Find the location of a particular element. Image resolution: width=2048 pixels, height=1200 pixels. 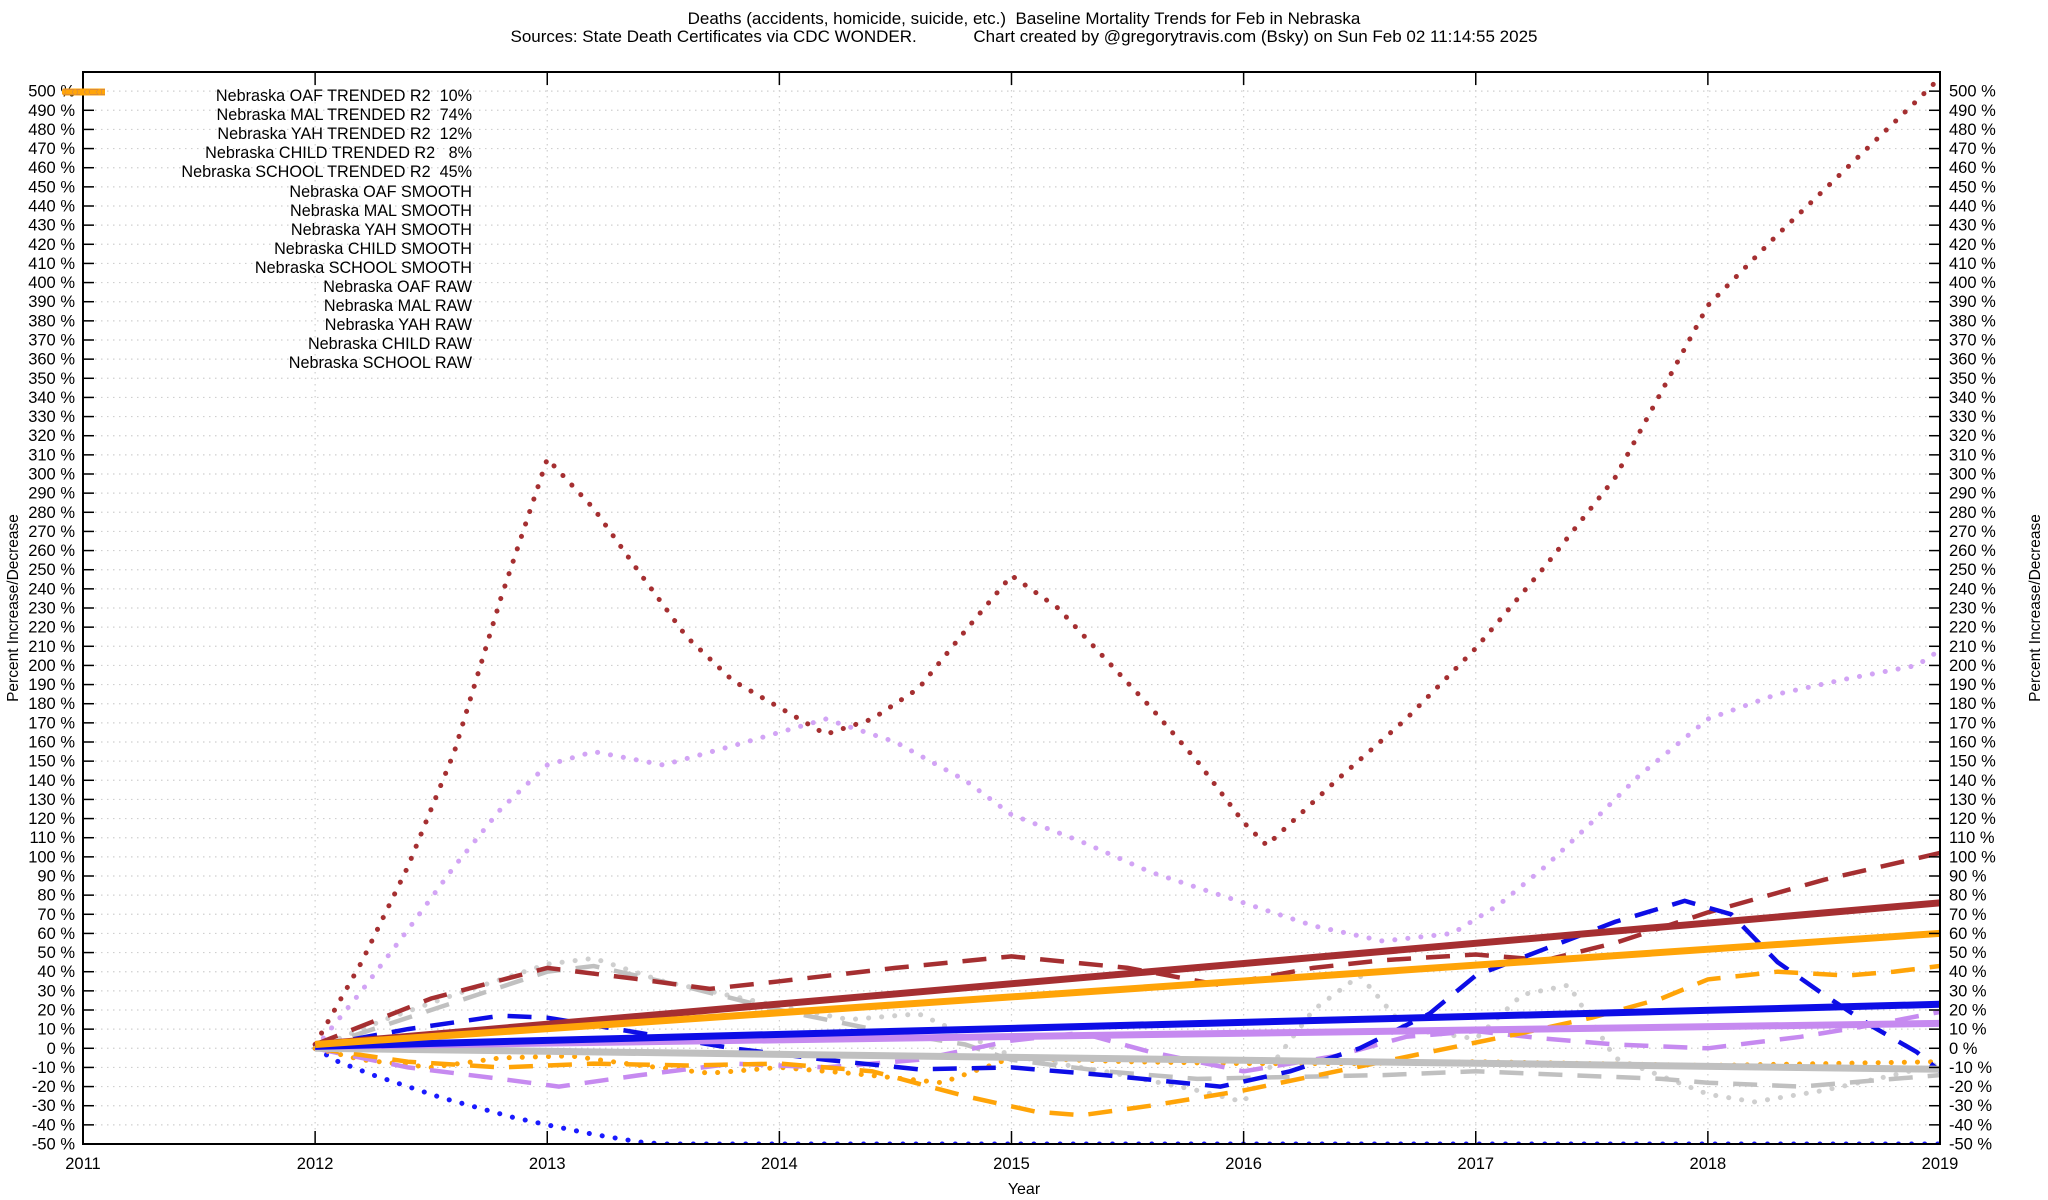

ytick-label-right: 60 % is located at coordinates (1968, 934).